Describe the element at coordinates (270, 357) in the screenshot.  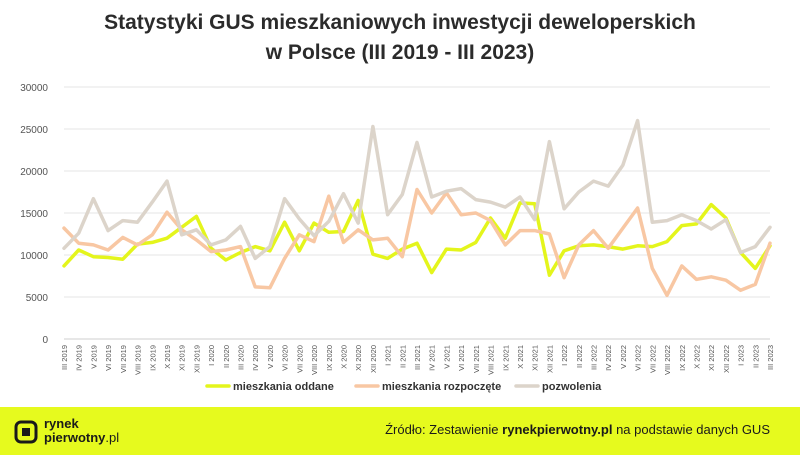
I see `x-tick-label: V 2020` at that location.